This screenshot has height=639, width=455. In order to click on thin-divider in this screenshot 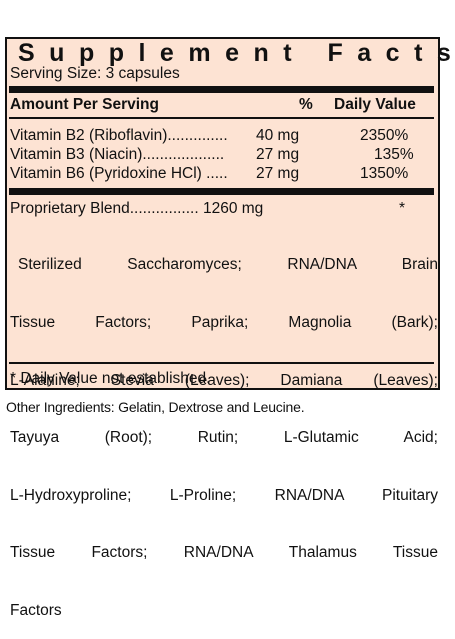, I will do `click(221, 118)`.